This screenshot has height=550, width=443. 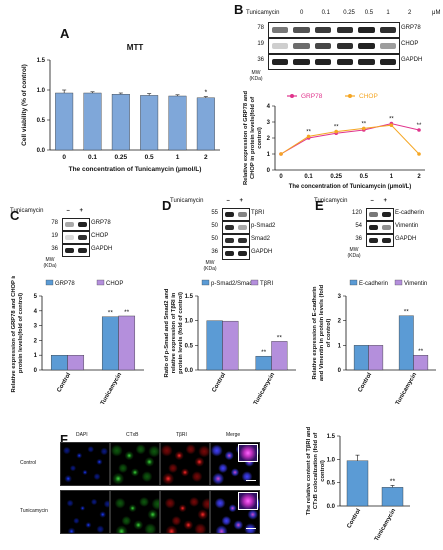 What do you see at coordinates (373, 284) in the screenshot?
I see `legend-label: E-cadherin` at bounding box center [373, 284].